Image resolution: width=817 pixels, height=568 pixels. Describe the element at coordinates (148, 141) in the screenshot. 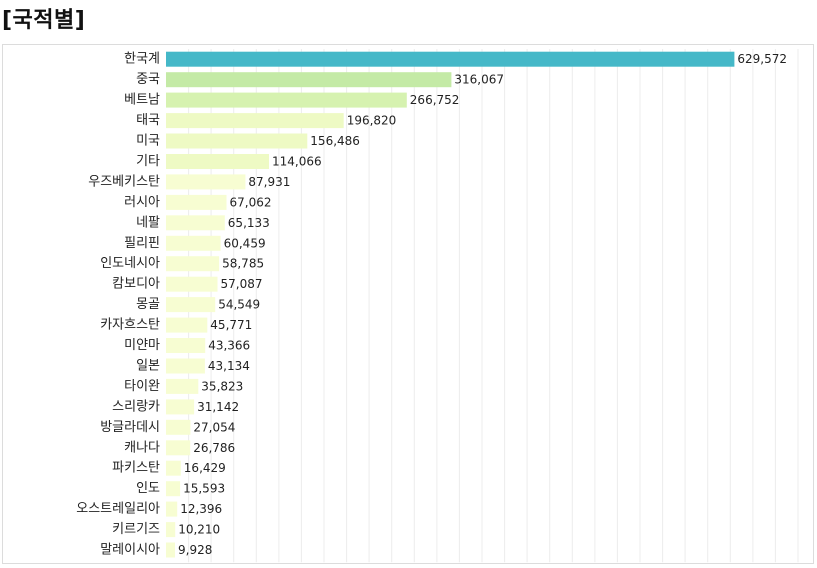

I see `category-label: 미국` at that location.